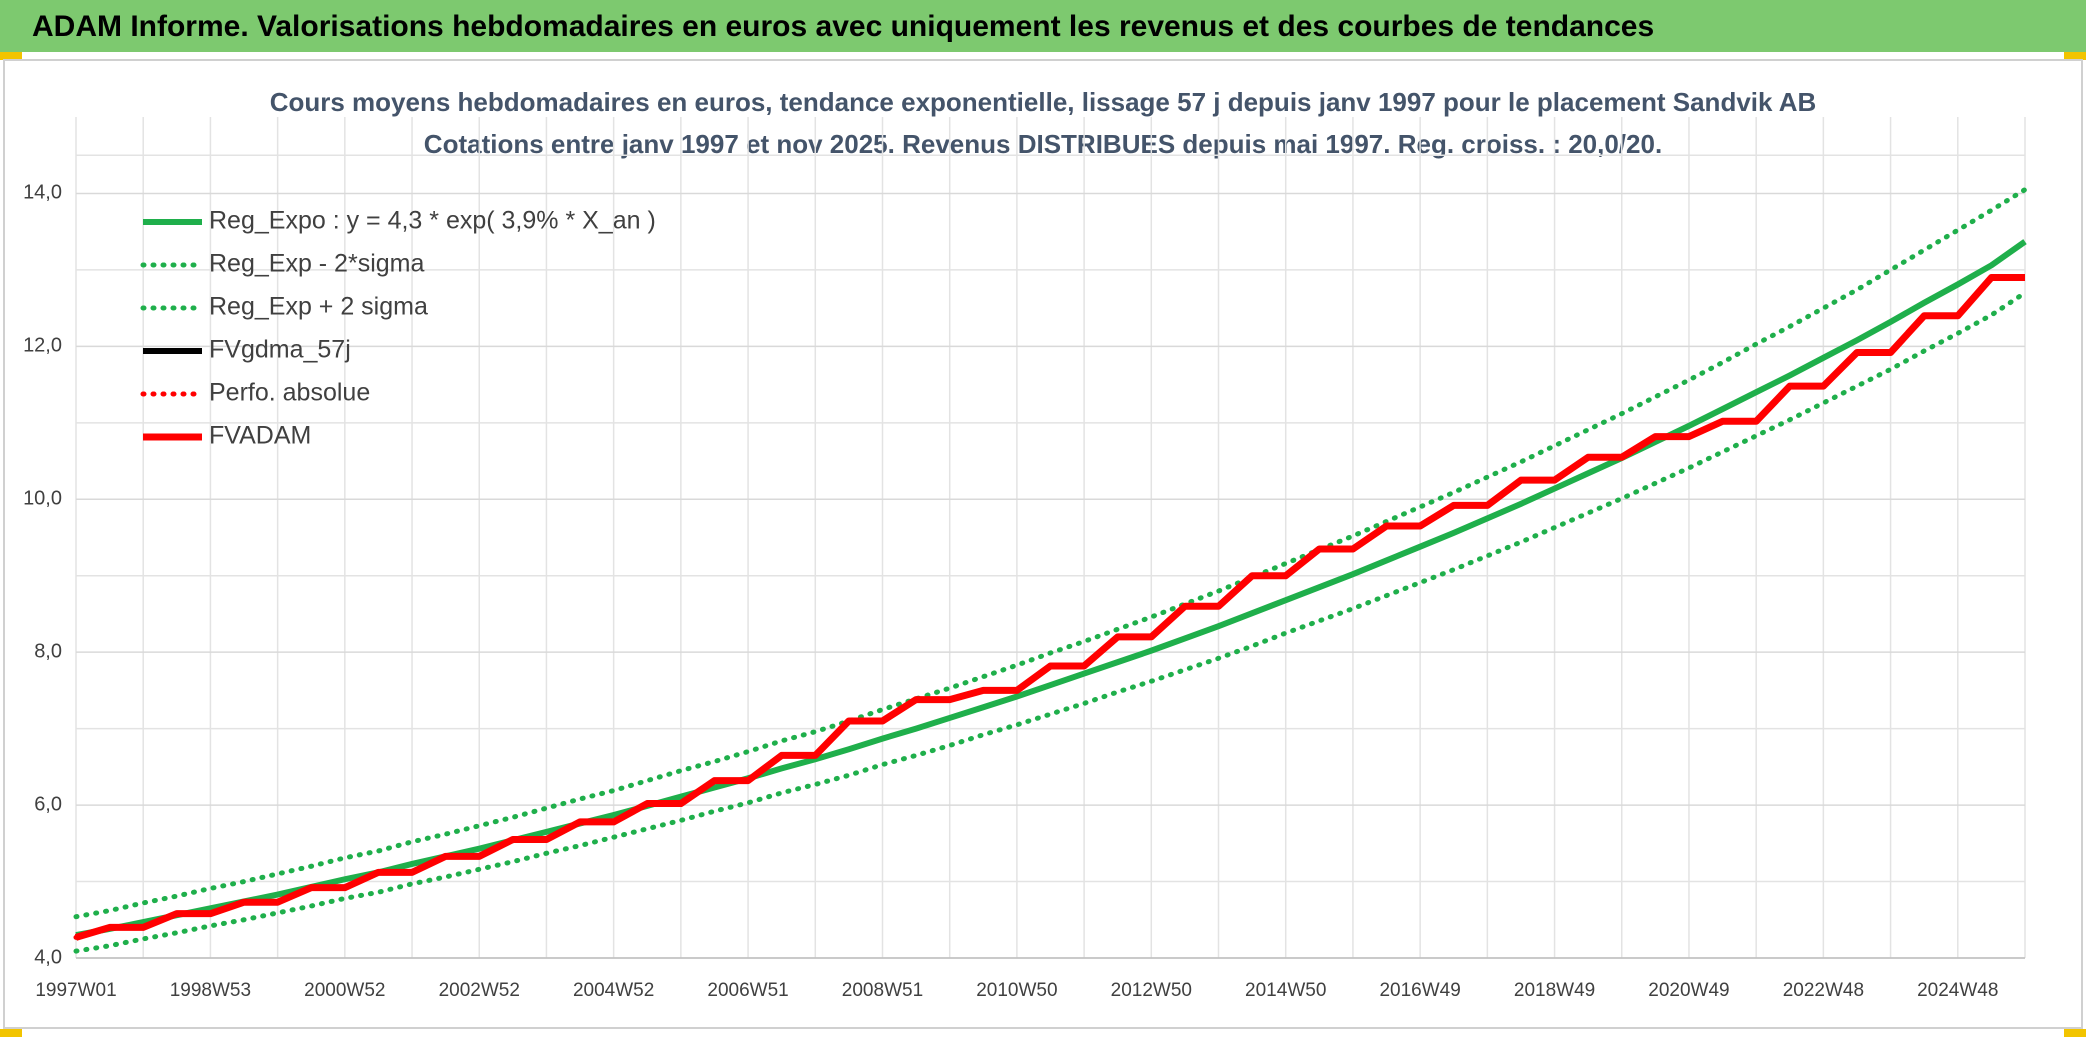 The image size is (2086, 1037). I want to click on x-tick-label: 2022W48, so click(1823, 990).